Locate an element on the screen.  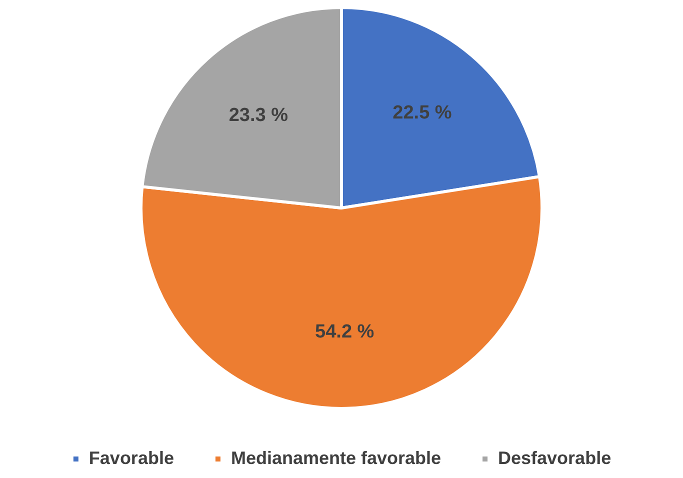
legend-label: Favorable is located at coordinates (131, 458).